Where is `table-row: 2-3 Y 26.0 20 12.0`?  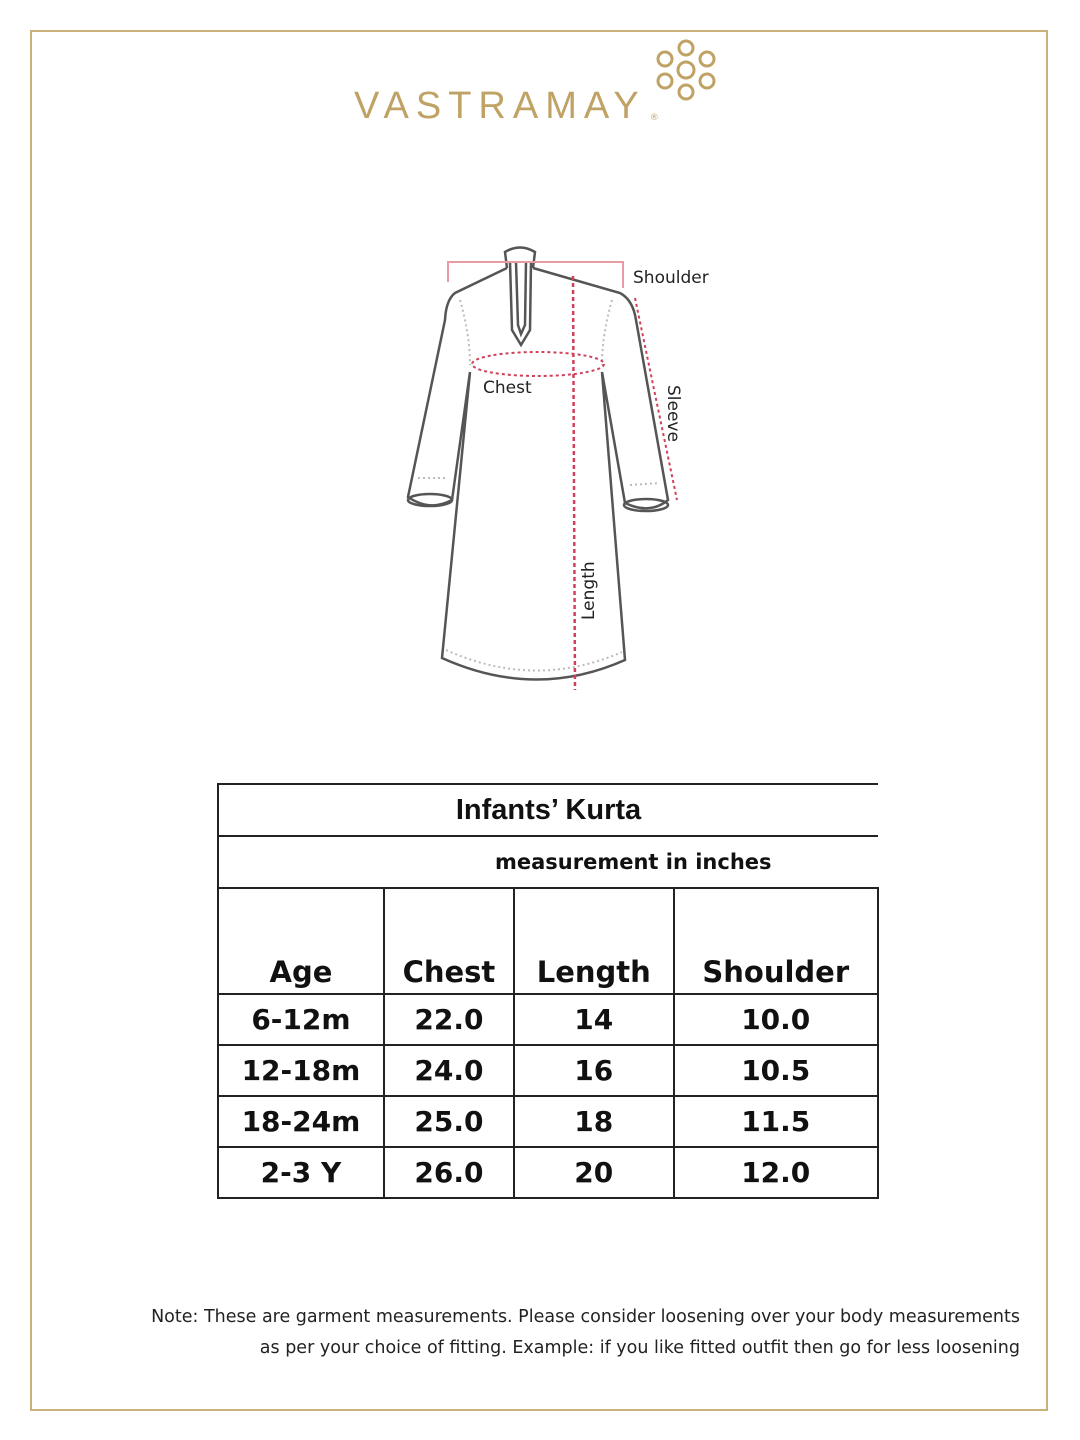 table-row: 2-3 Y 26.0 20 12.0 is located at coordinates (548, 1172).